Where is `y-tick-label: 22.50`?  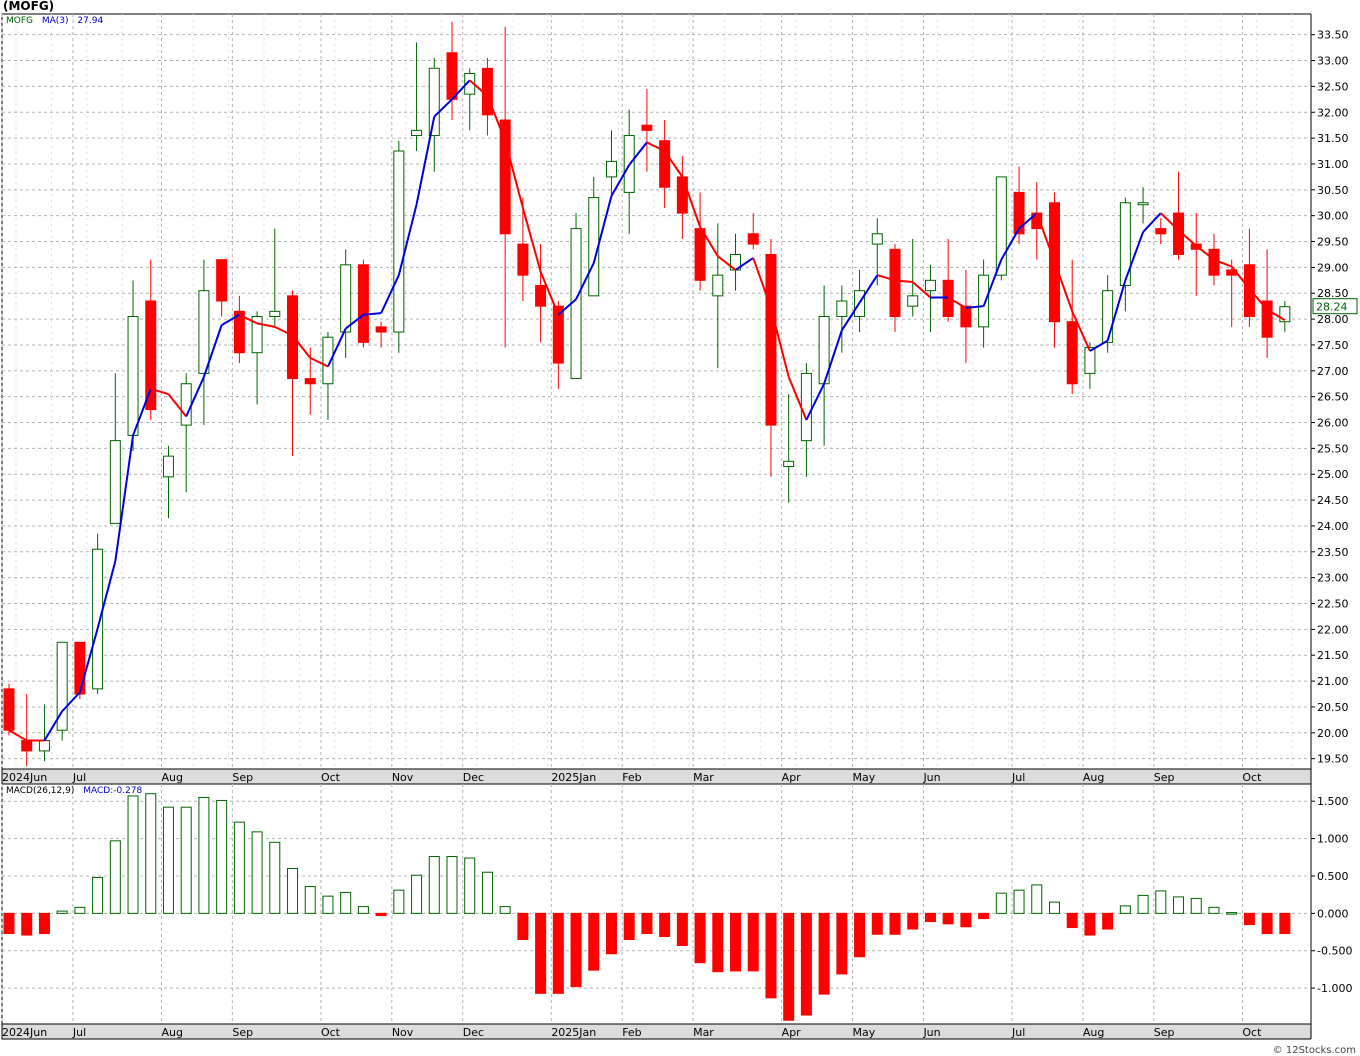 y-tick-label: 22.50 is located at coordinates (1333, 604).